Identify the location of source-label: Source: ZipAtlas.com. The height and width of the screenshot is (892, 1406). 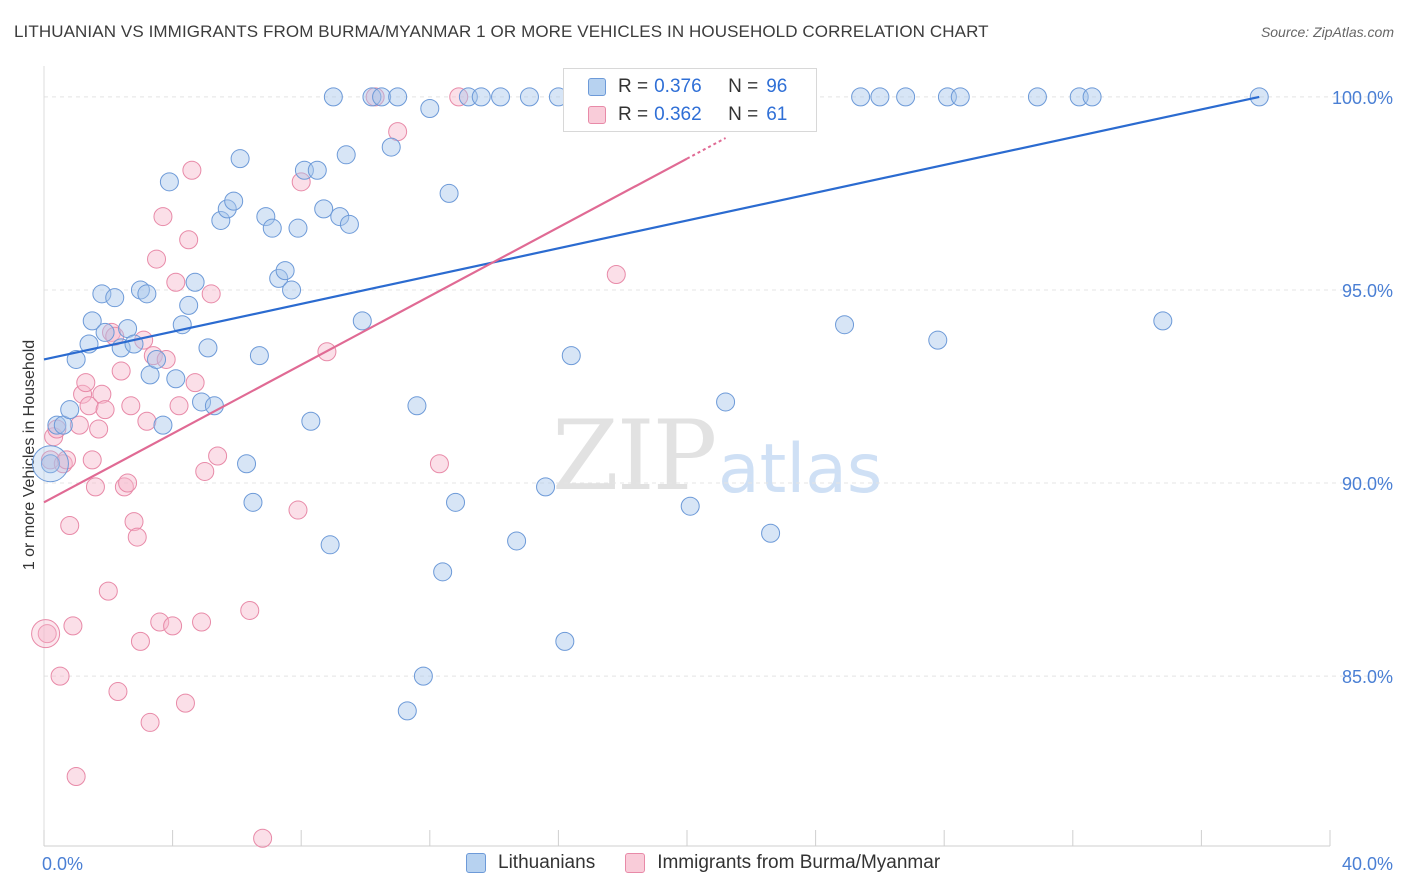
(1327, 32).